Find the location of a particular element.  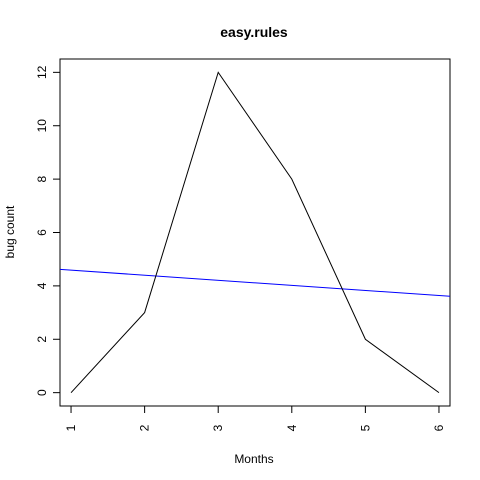

x-tick-label: 1 is located at coordinates (71, 427).